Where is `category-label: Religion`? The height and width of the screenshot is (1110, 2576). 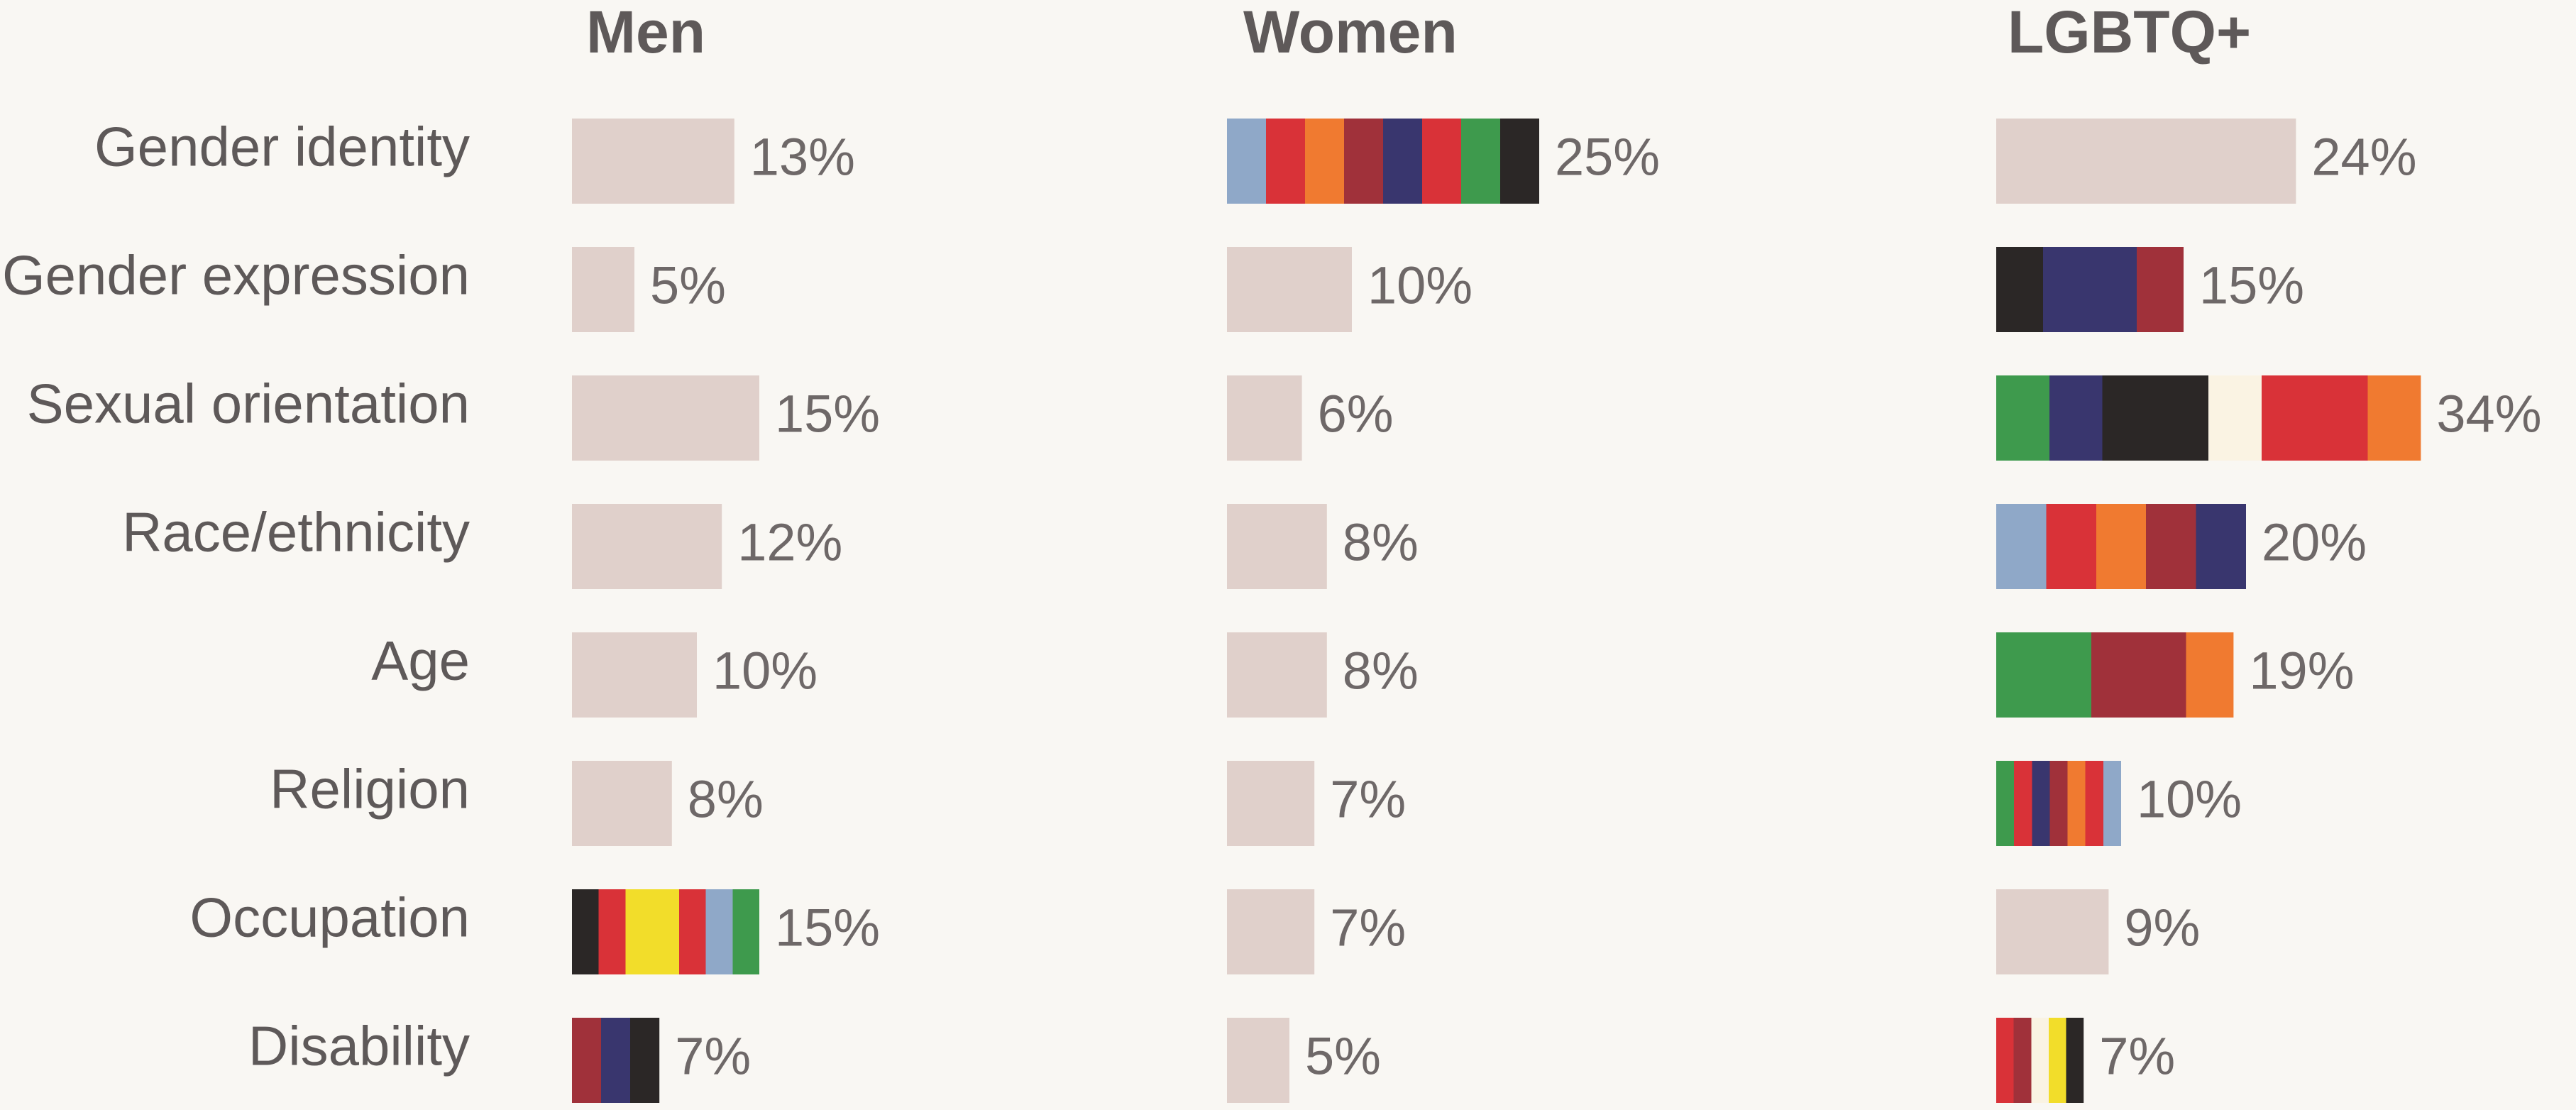
category-label: Religion is located at coordinates (370, 789).